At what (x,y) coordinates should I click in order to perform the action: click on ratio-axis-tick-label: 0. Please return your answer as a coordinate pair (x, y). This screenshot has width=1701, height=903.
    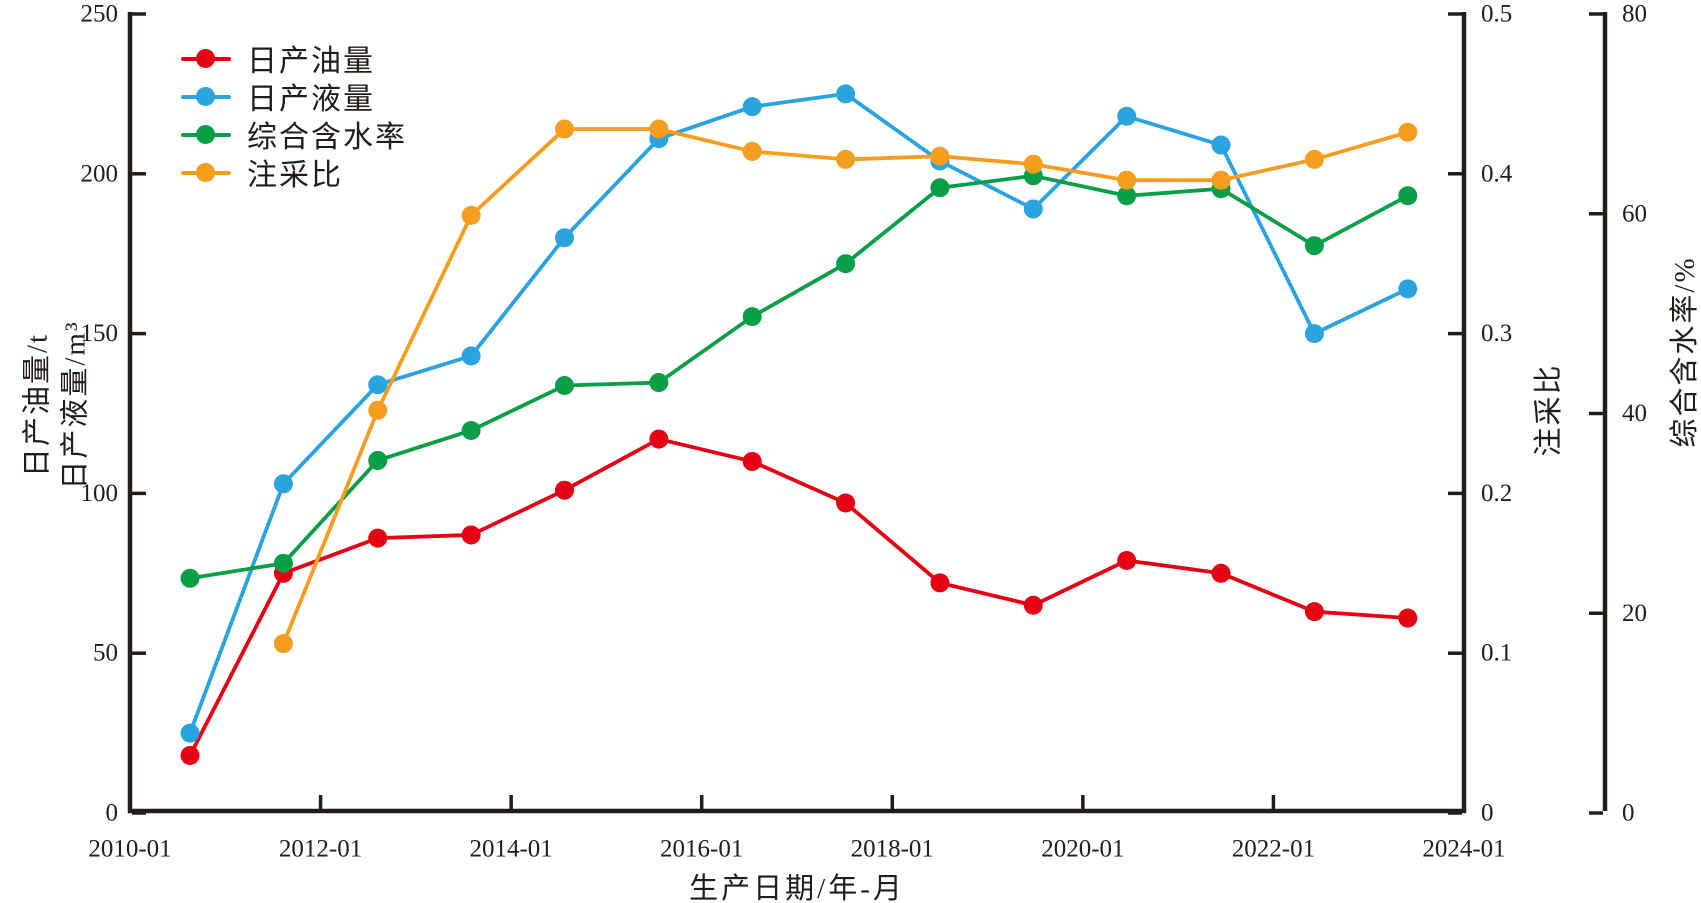
    Looking at the image, I should click on (1487, 813).